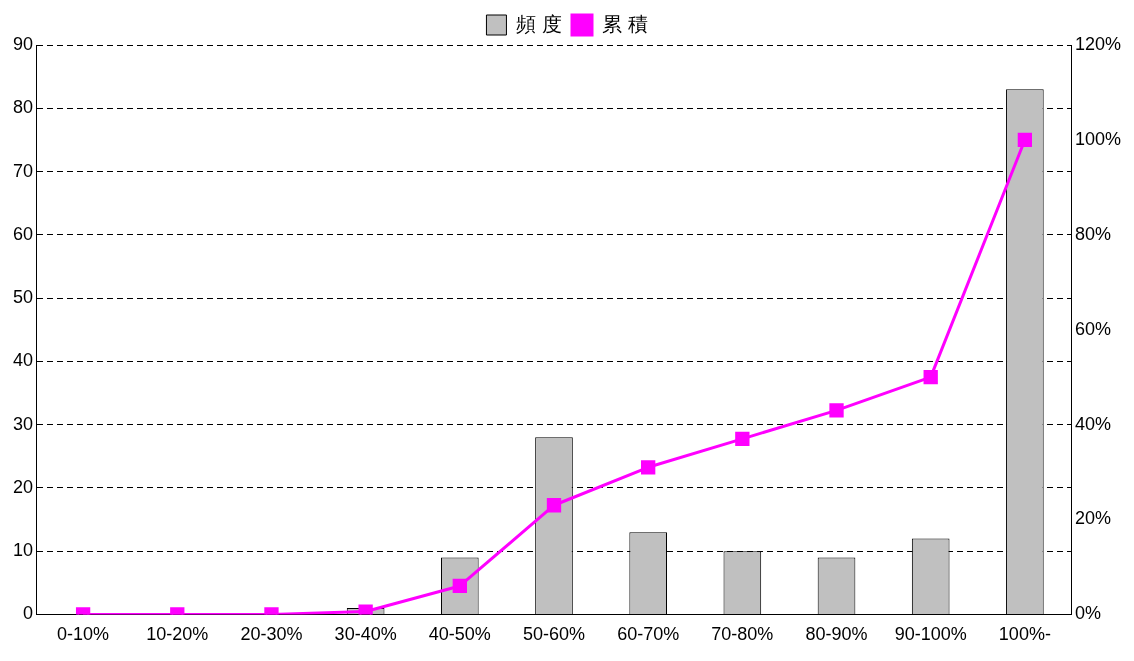  Describe the element at coordinates (23, 233) in the screenshot. I see `y-tick-label: 60` at that location.